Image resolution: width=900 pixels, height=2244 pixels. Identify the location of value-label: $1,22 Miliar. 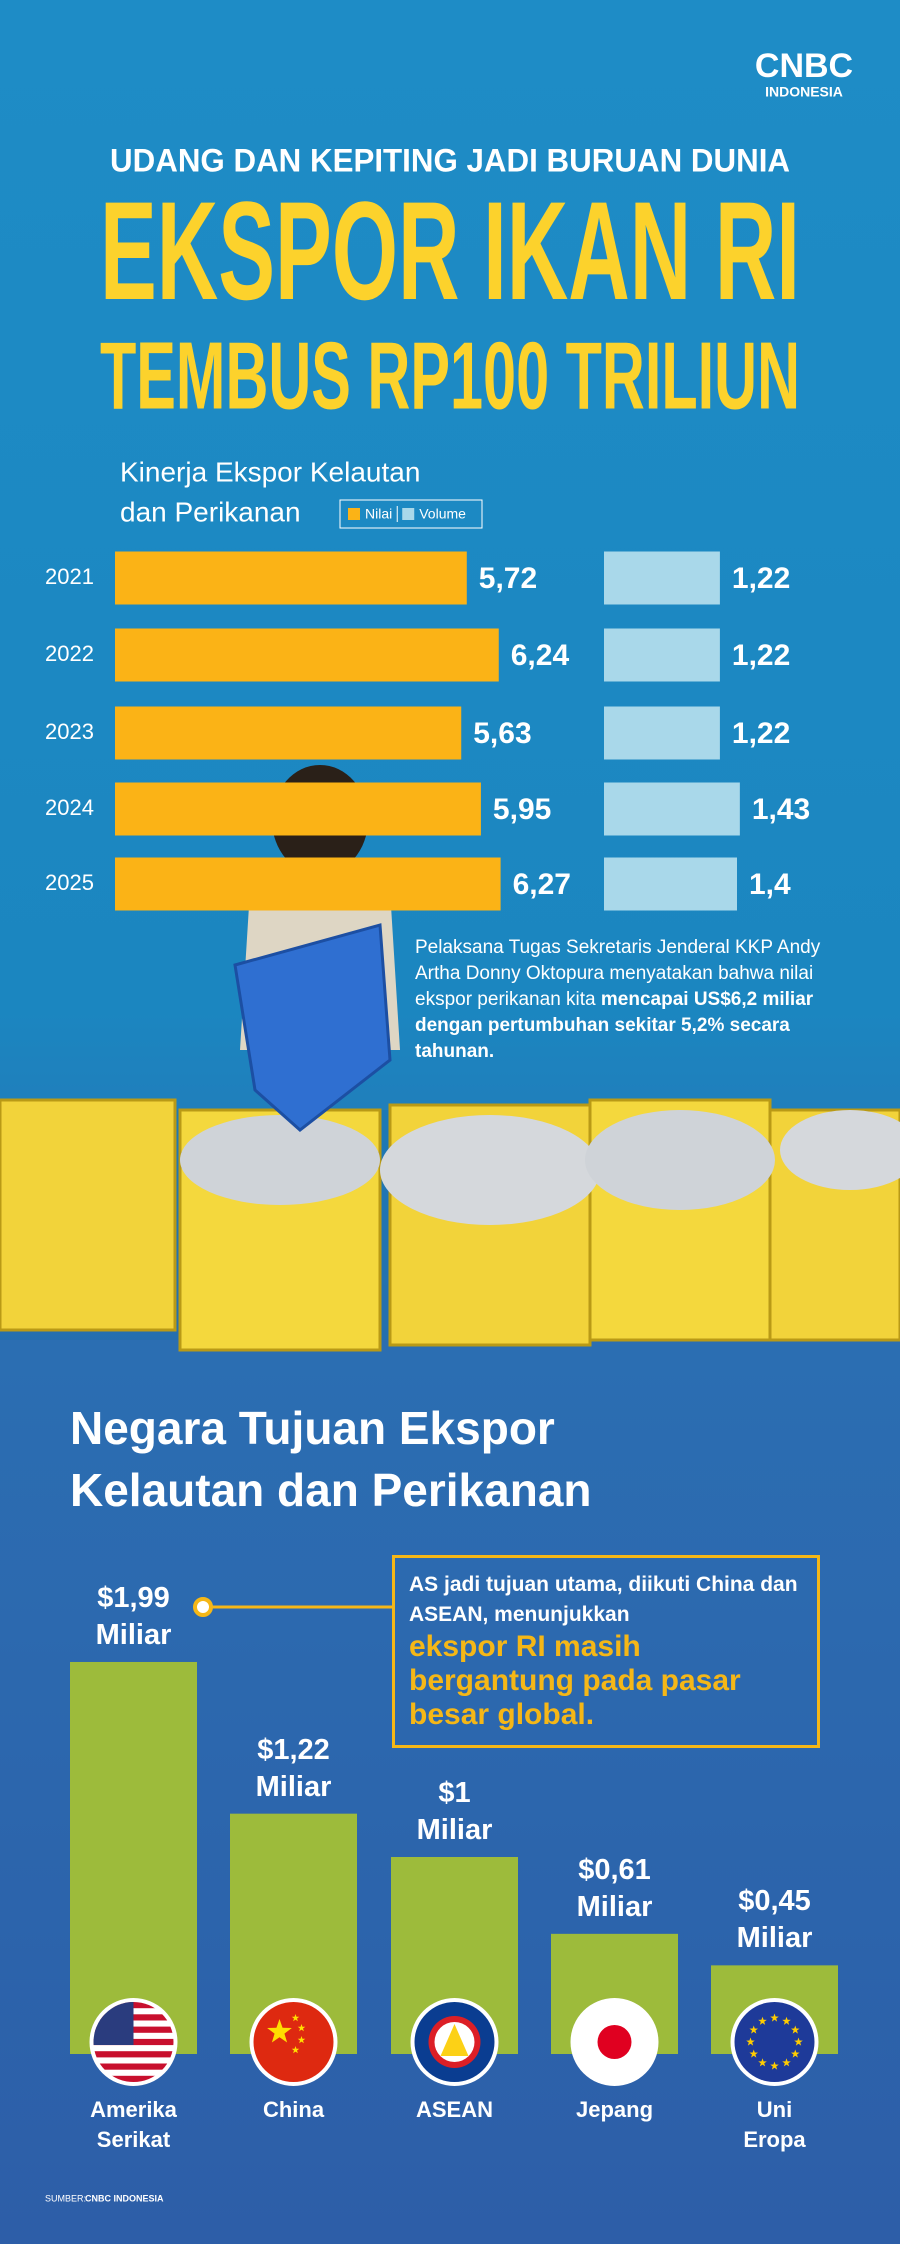
(293, 1768).